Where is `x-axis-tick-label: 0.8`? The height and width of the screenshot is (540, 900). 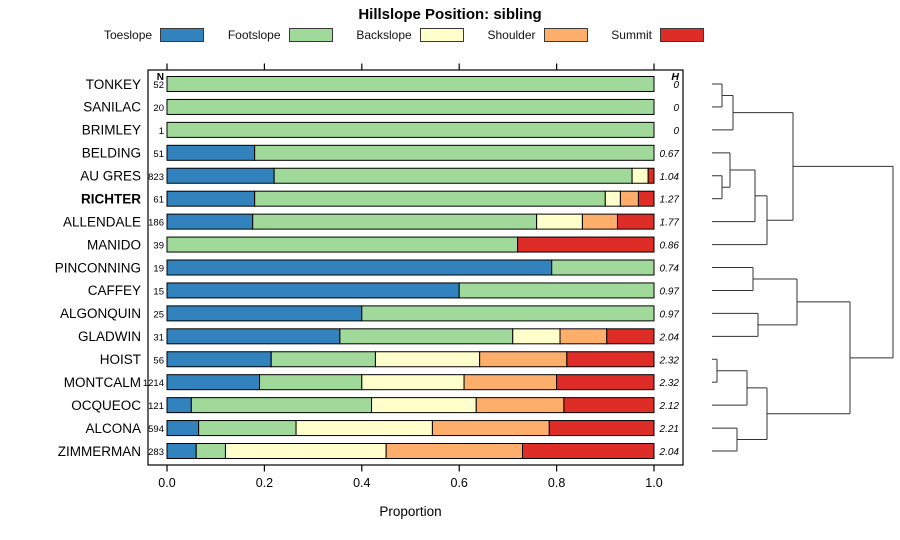
x-axis-tick-label: 0.8 is located at coordinates (556, 483).